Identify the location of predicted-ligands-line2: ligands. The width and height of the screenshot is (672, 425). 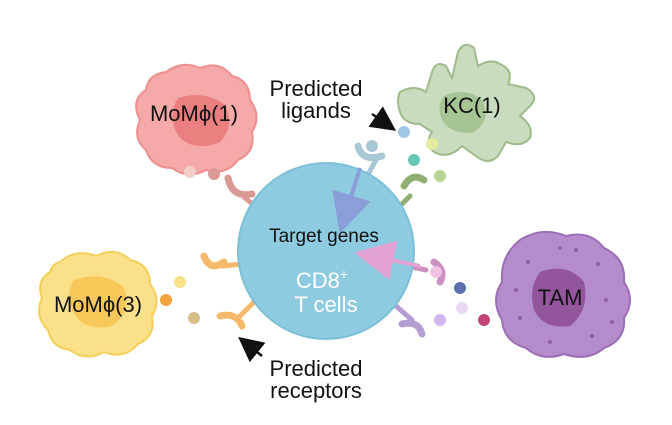
(316, 110).